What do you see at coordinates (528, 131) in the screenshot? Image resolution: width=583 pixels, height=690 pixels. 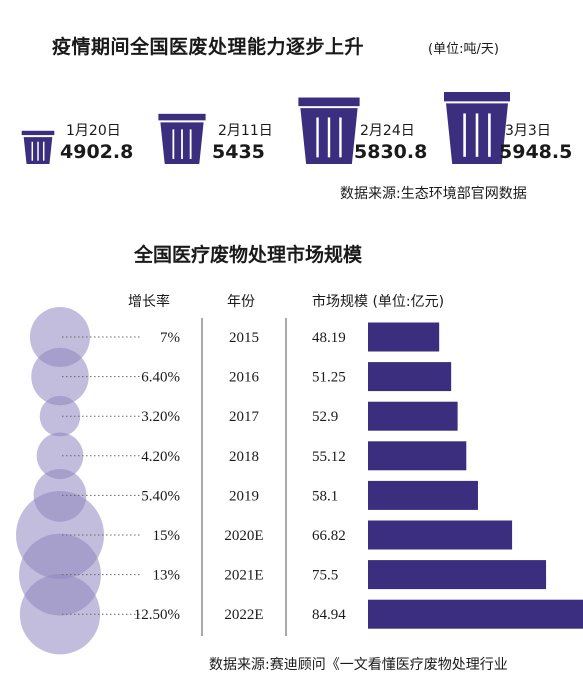 I see `capacity-date: 3月3日` at bounding box center [528, 131].